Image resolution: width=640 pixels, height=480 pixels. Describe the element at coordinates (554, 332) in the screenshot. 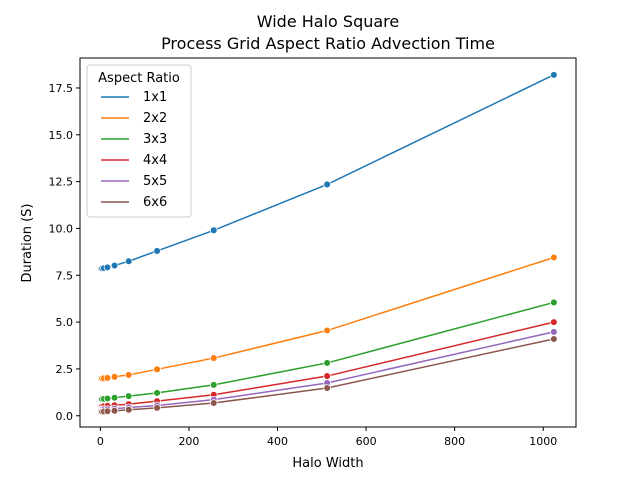

I see `data-point-5x5` at that location.